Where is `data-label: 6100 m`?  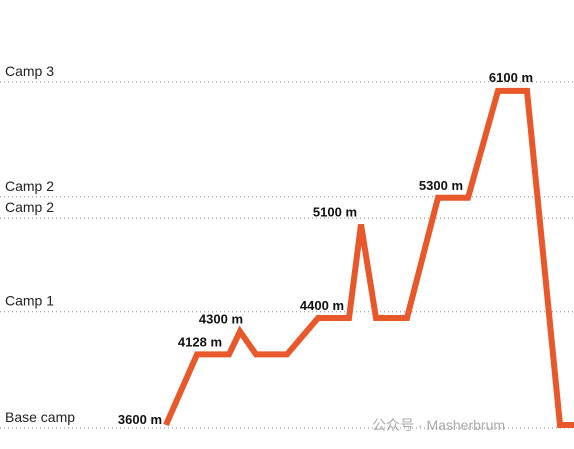 data-label: 6100 m is located at coordinates (511, 77).